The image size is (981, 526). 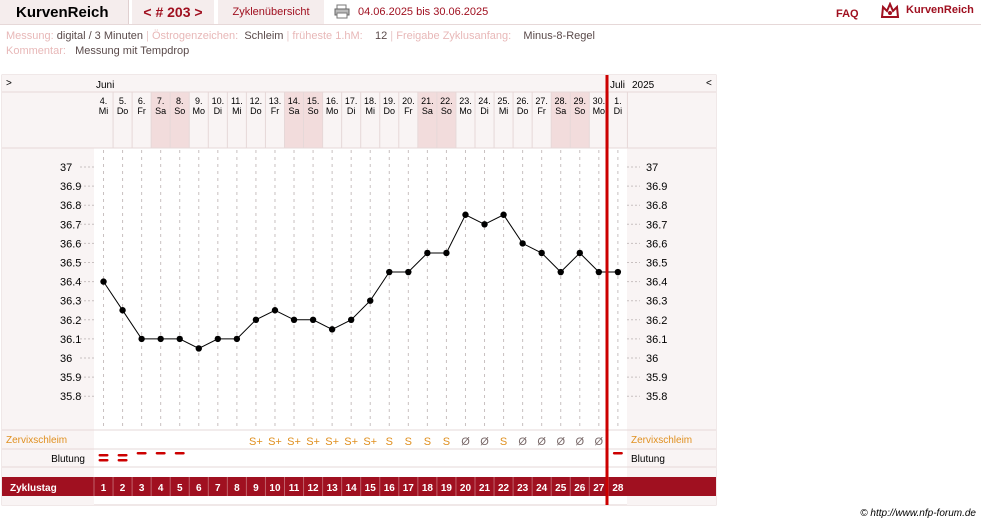 I want to click on y-tick-left: 36.3, so click(x=70, y=302).